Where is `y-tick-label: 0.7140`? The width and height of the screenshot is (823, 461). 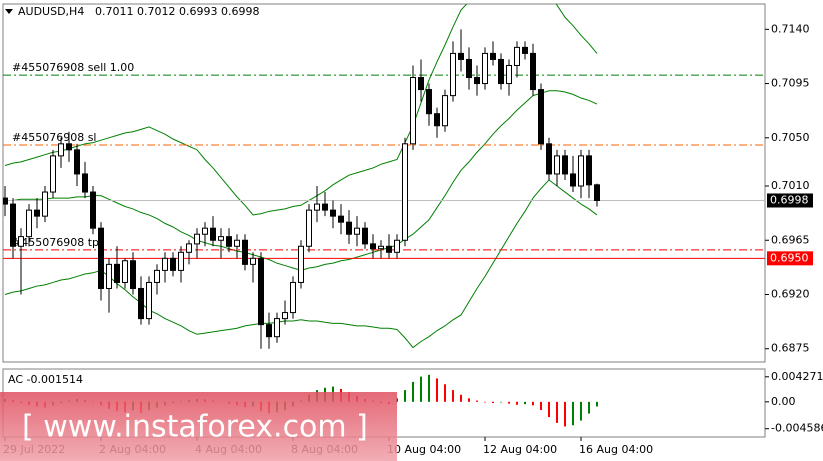 y-tick-label: 0.7140 is located at coordinates (790, 28).